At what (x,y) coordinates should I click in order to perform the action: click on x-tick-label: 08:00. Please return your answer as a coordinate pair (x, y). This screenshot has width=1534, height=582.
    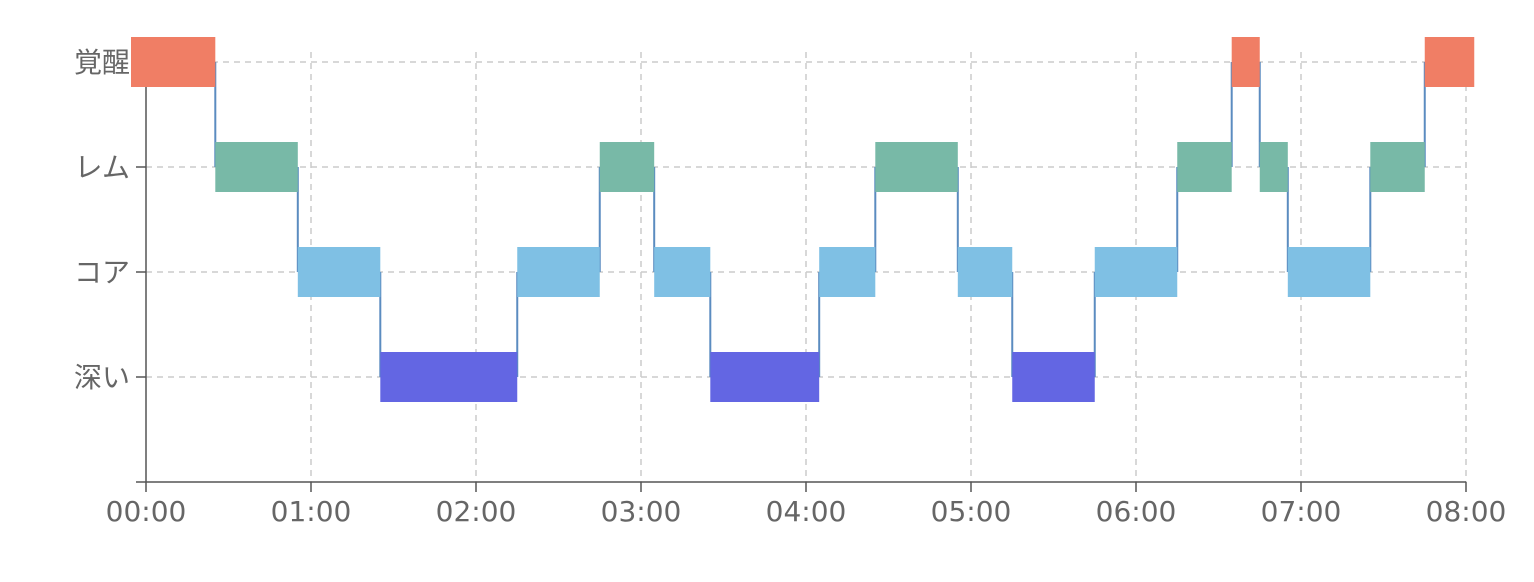
    Looking at the image, I should click on (1466, 511).